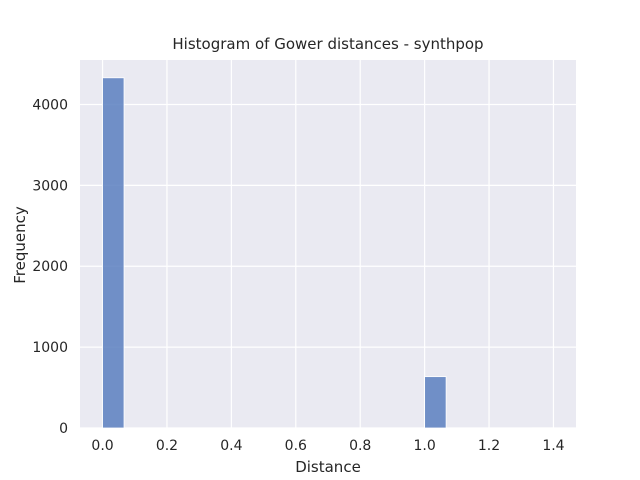  Describe the element at coordinates (327, 44) in the screenshot. I see `chart-title: Histogram of Gower distances - synthpop` at that location.